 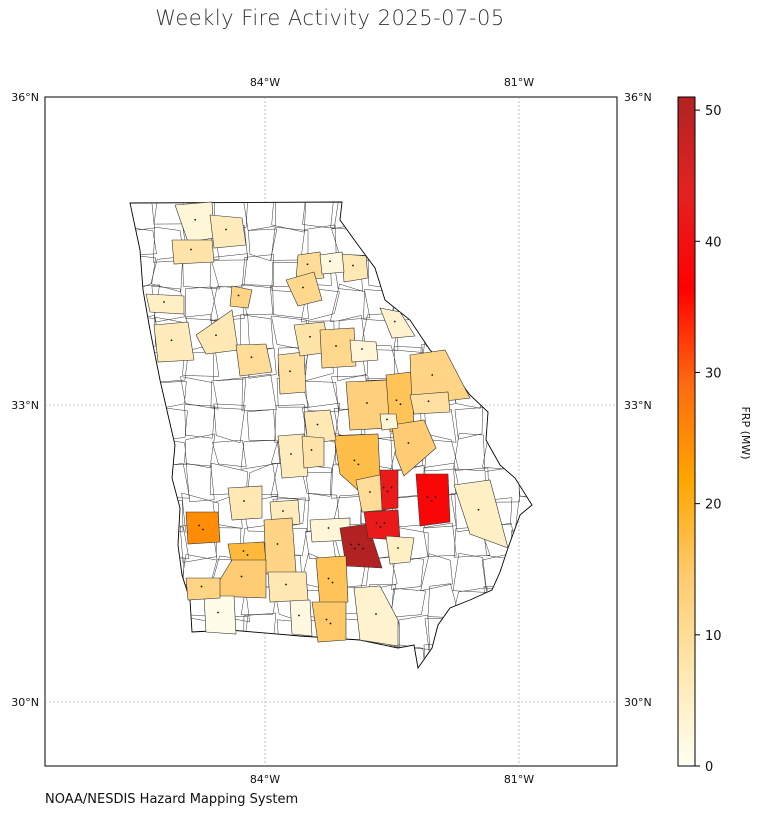 I want to click on colorbar, so click(x=686, y=431).